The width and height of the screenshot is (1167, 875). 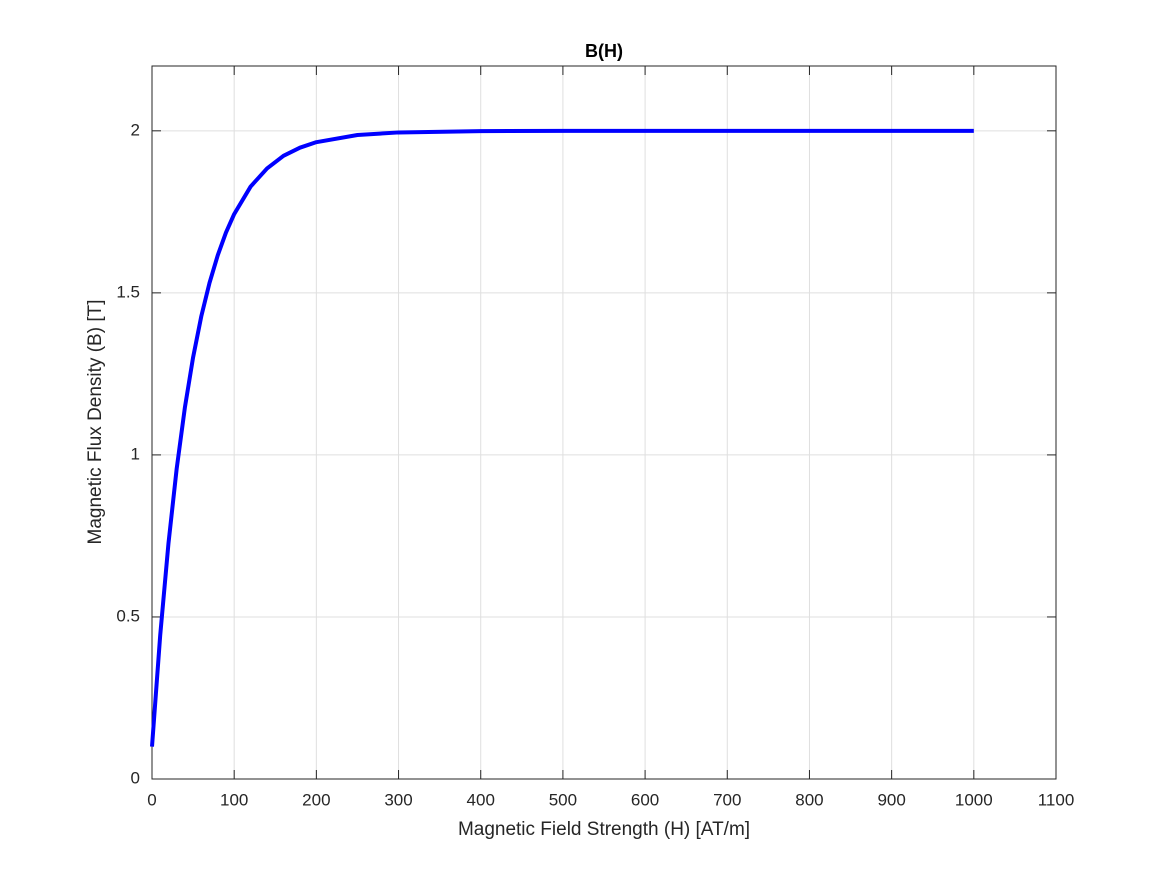 What do you see at coordinates (974, 799) in the screenshot?
I see `x-tick-label: 1000` at bounding box center [974, 799].